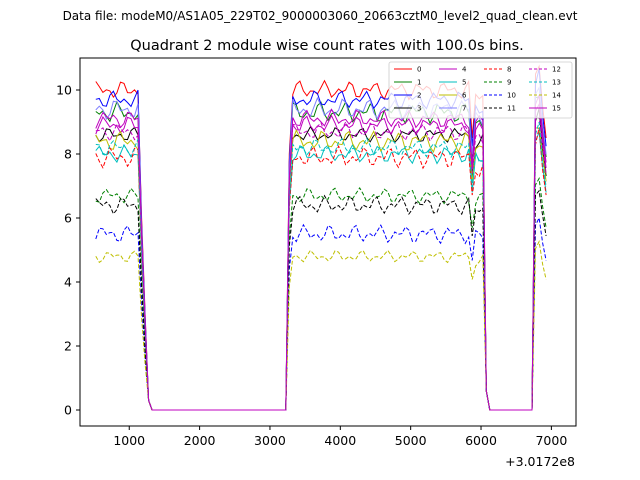 Image resolution: width=640 pixels, height=480 pixels. I want to click on x-tick-label-1000: 1000, so click(129, 440).